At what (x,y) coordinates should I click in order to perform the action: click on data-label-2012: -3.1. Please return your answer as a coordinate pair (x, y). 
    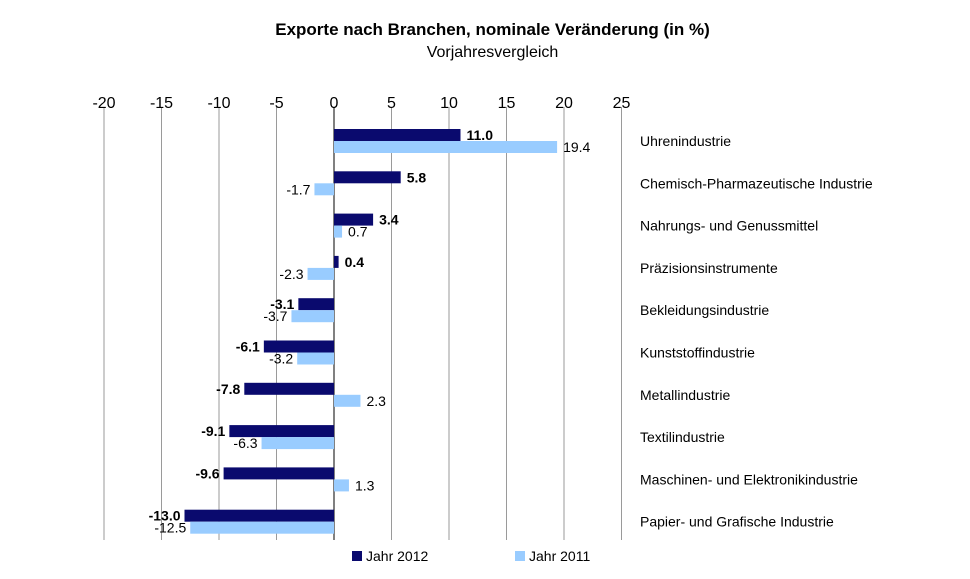
    Looking at the image, I should click on (282, 304).